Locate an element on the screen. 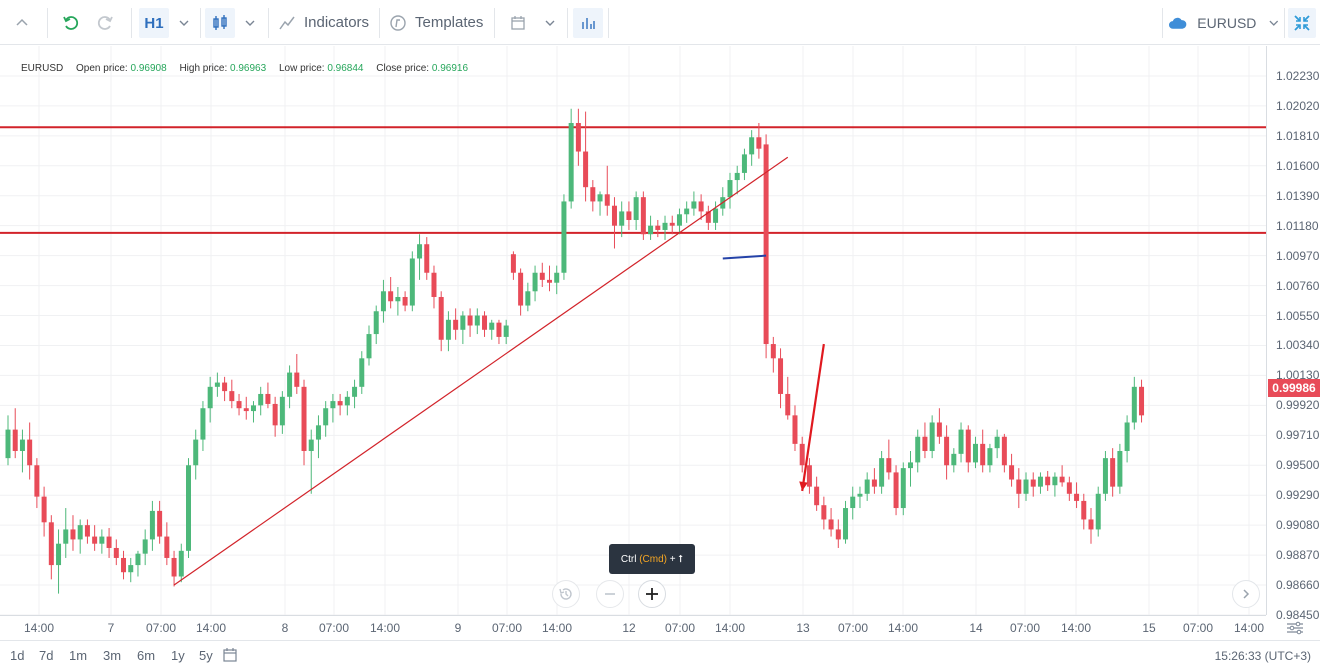 This screenshot has width=1320, height=671. symbol-chevron-down-icon is located at coordinates (1274, 23).